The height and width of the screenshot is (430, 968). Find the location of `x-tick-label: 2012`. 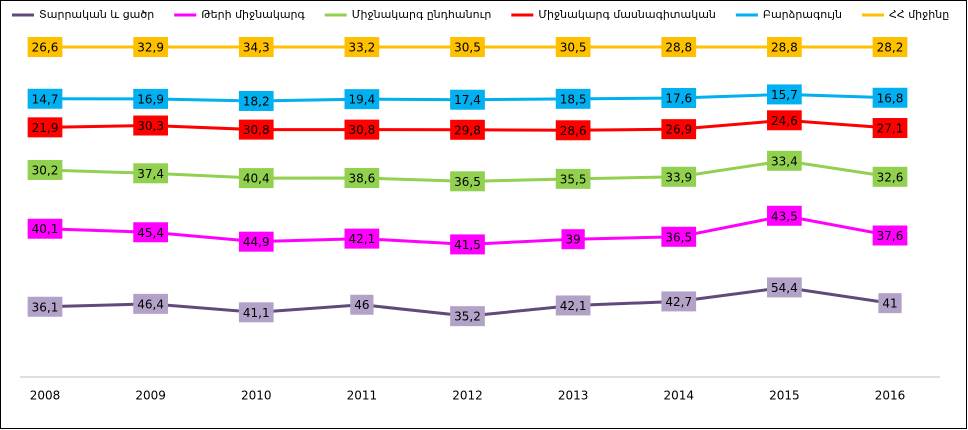

x-tick-label: 2012 is located at coordinates (467, 396).